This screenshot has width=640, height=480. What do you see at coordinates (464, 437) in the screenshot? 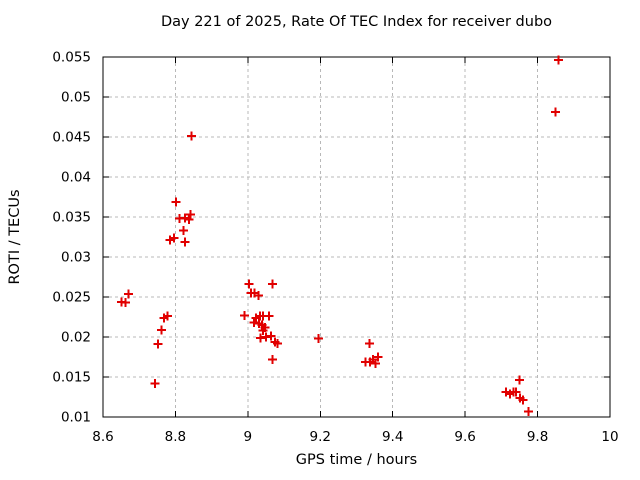
I see `x-tick-label: 9.6` at bounding box center [464, 437].